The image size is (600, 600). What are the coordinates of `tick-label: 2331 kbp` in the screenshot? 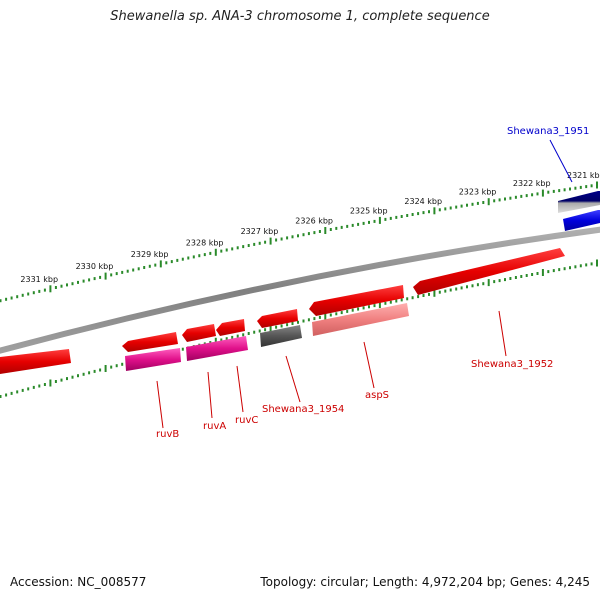 It's located at (39, 279).